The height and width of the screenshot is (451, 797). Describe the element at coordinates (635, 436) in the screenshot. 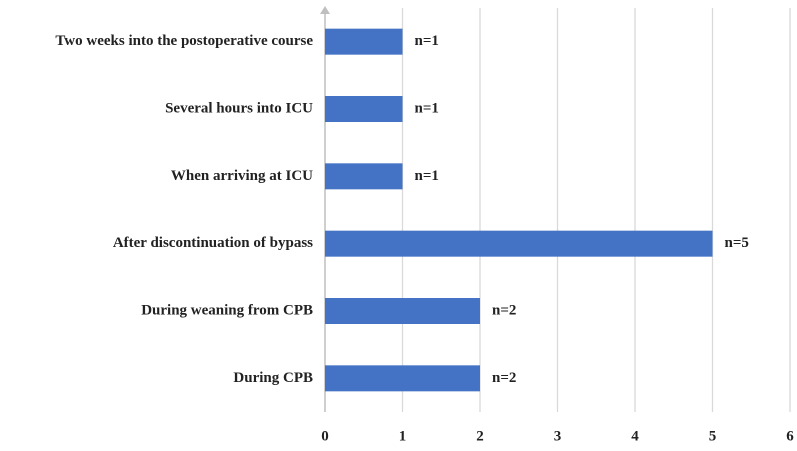

I see `x-tick-label: 4` at that location.